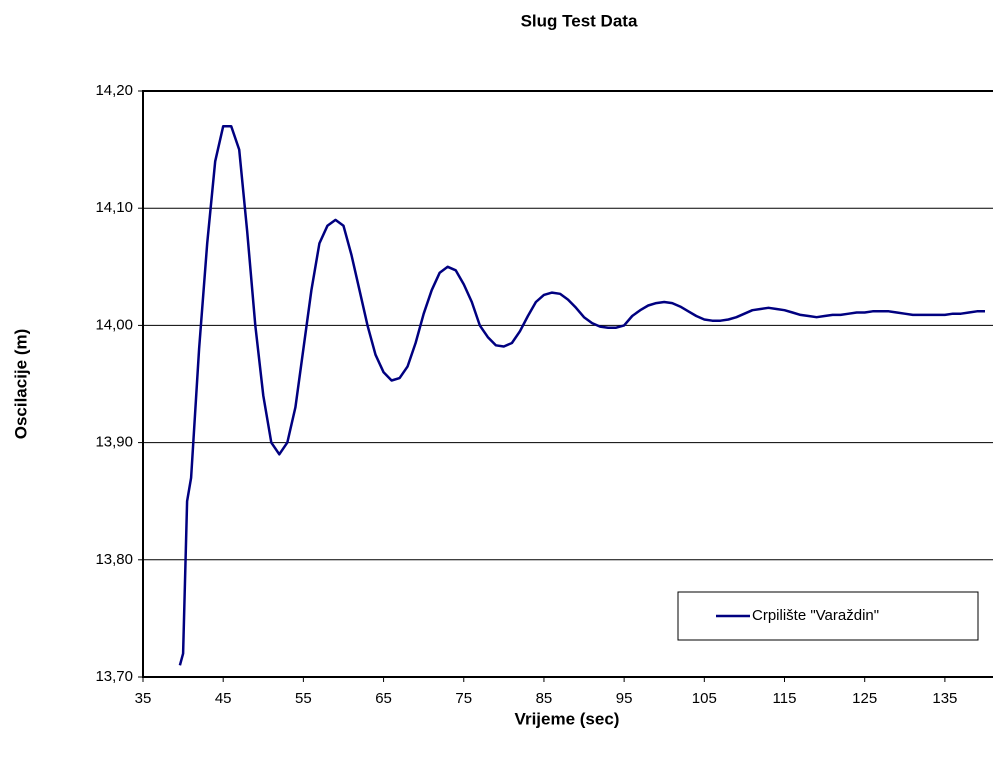 This screenshot has height=764, width=993. What do you see at coordinates (114, 442) in the screenshot?
I see `y-tick-label: 13,90` at bounding box center [114, 442].